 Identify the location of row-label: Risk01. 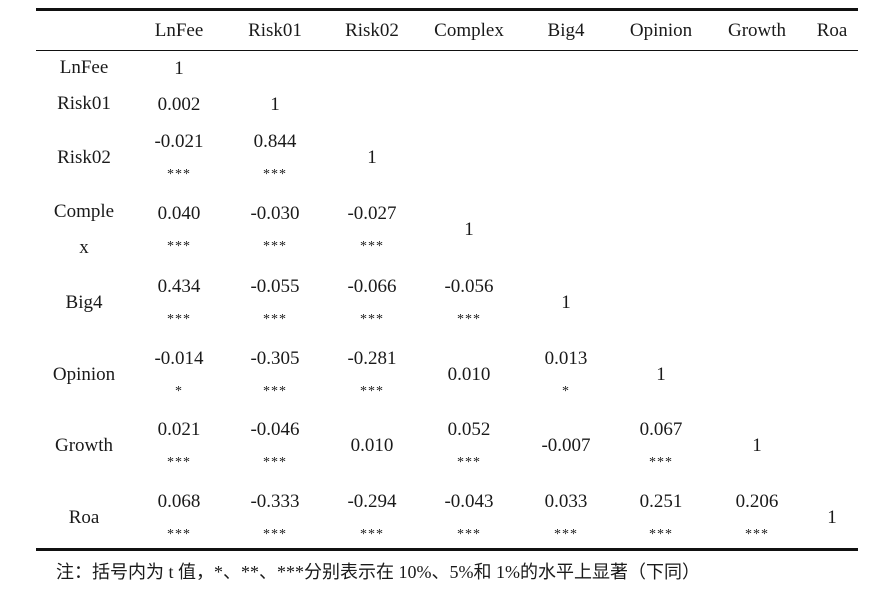
(84, 104).